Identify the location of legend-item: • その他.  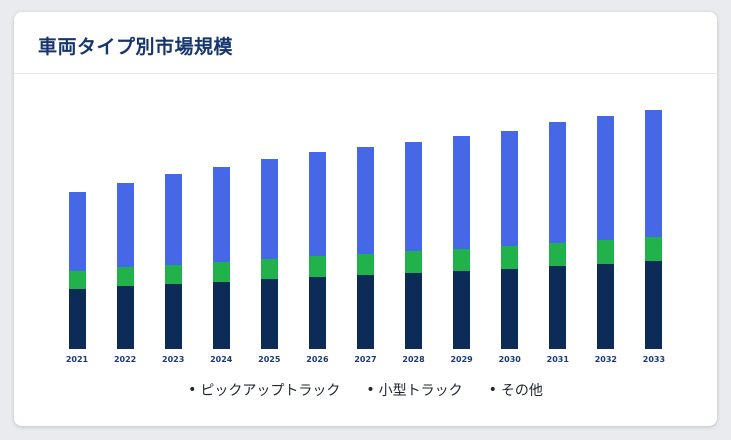
(516, 390).